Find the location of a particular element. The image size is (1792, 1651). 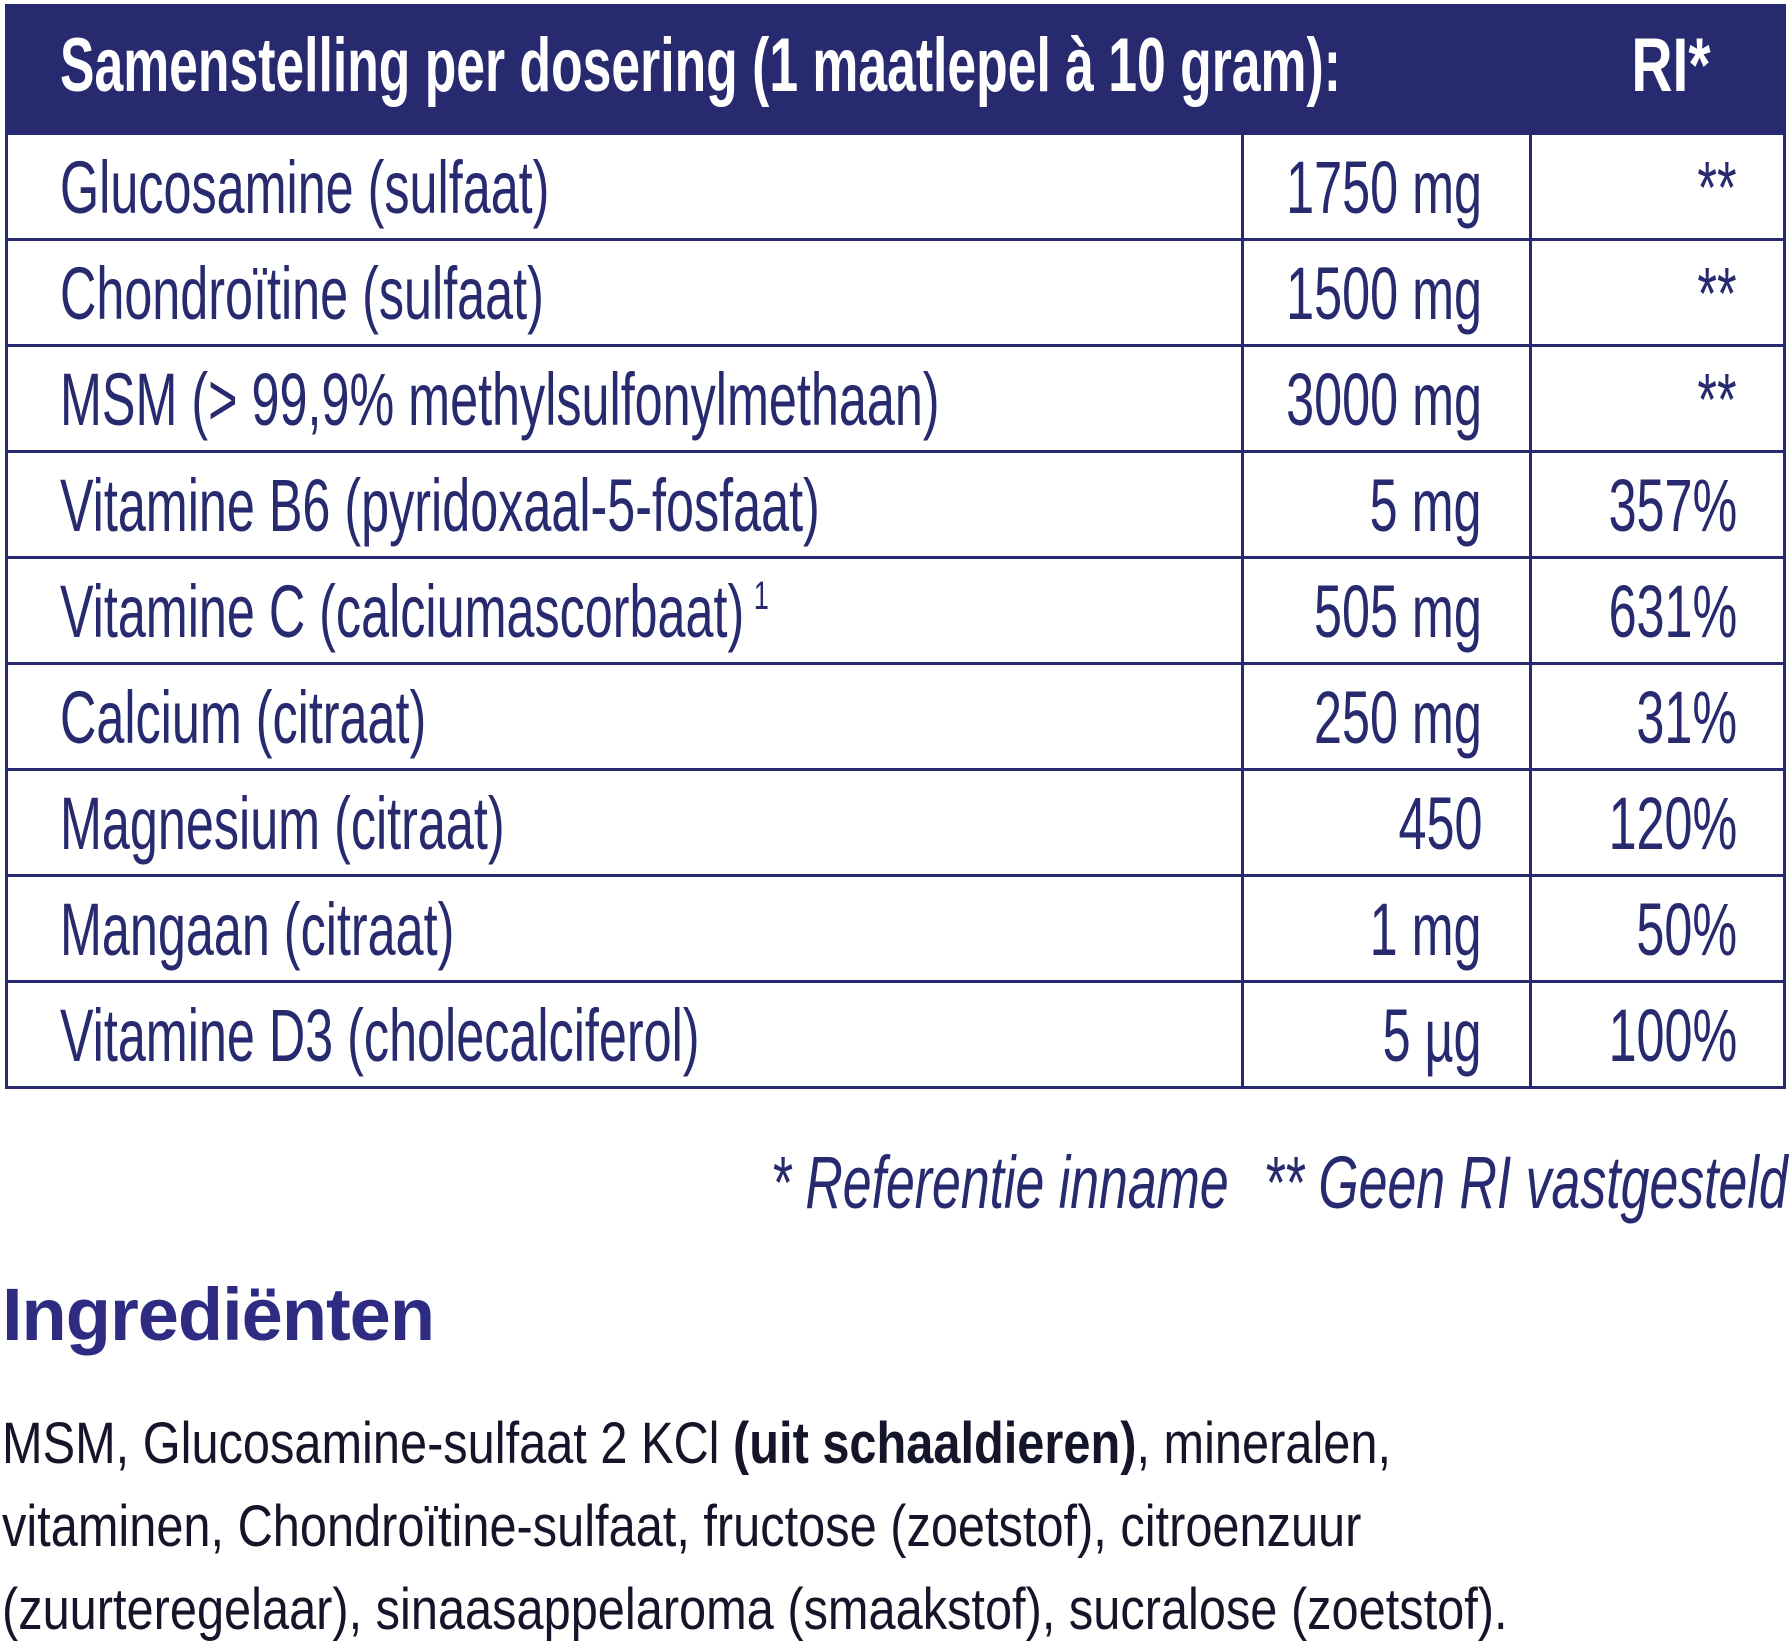

amount: 1750 mg is located at coordinates (1384, 187).